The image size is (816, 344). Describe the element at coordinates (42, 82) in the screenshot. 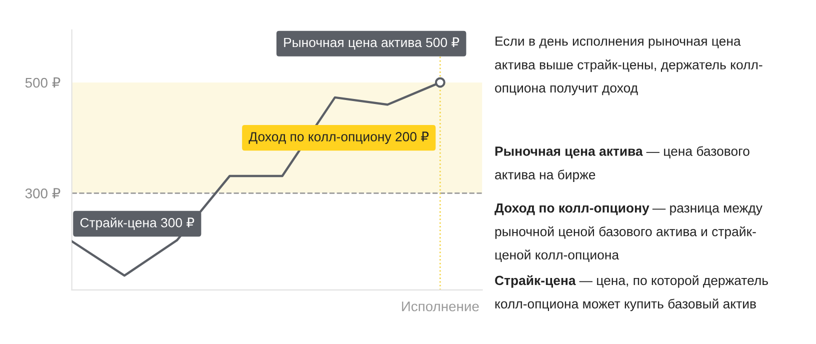

I see `y-tick-label: 500 ₽` at that location.